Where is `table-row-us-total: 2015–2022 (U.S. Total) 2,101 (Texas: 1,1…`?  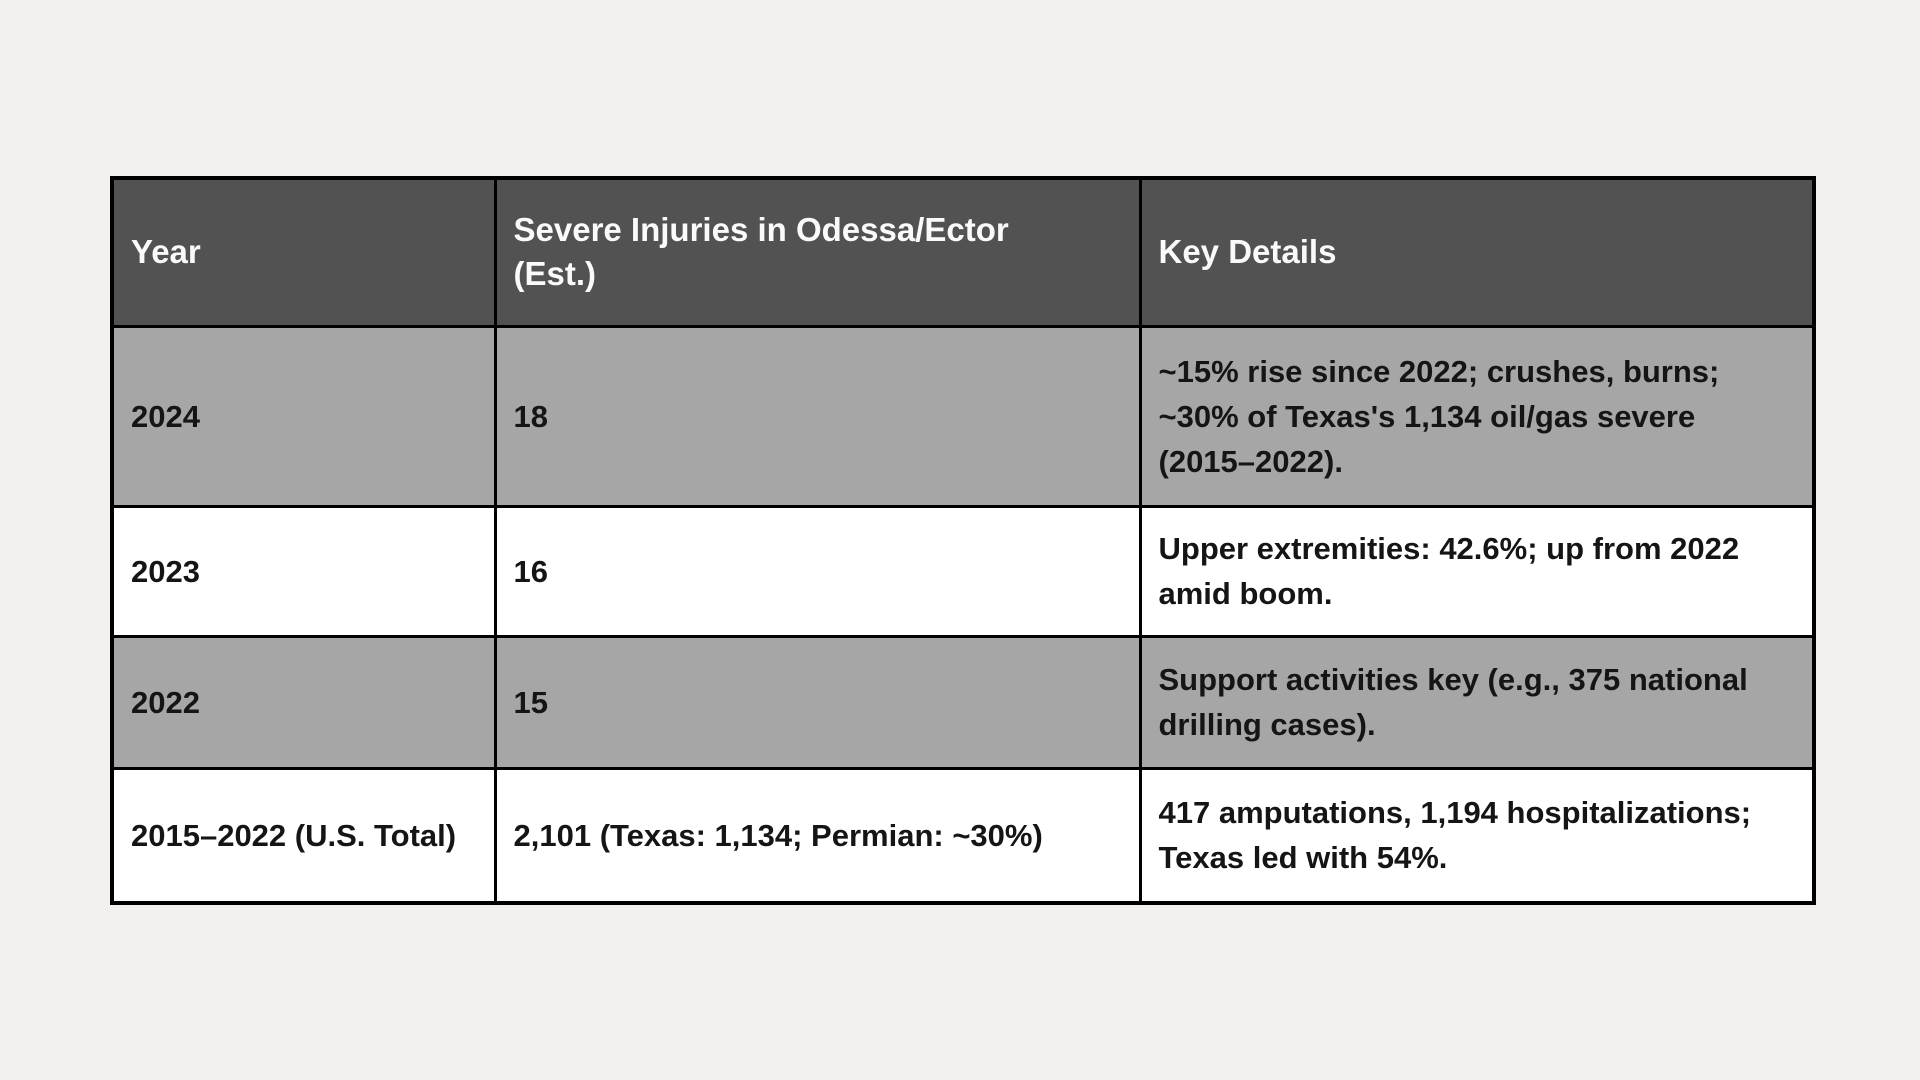
table-row-us-total: 2015–2022 (U.S. Total) 2,101 (Texas: 1,1… is located at coordinates (963, 835).